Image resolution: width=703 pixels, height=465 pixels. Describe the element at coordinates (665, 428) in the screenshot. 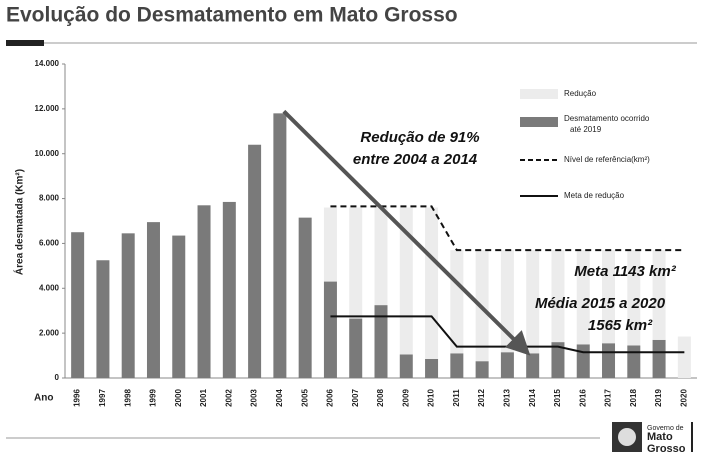

I see `logo-text: Governo de` at that location.